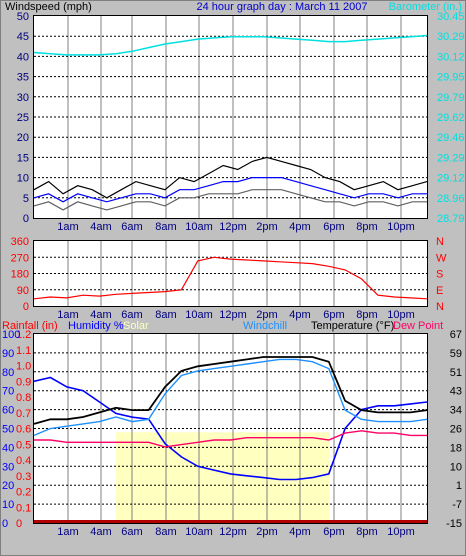 This screenshot has height=556, width=466. Describe the element at coordinates (19, 524) in the screenshot. I see `rainfall-tick: 0` at that location.